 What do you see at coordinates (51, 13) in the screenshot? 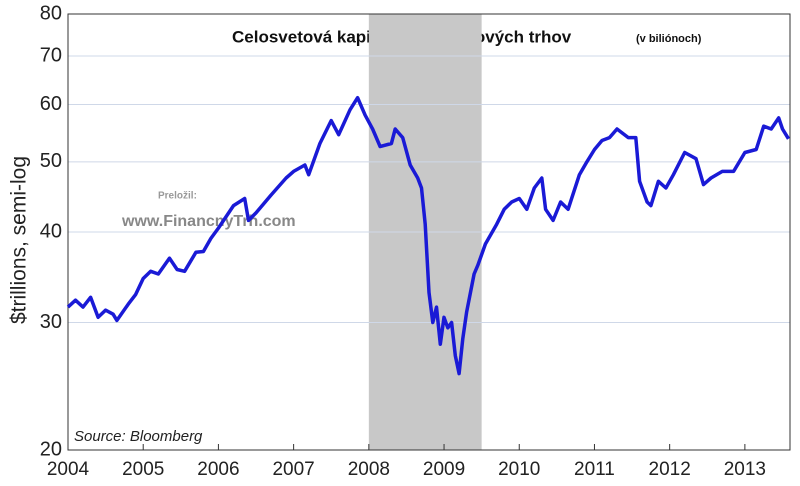
I see `y-tick-label: 80` at bounding box center [51, 13].